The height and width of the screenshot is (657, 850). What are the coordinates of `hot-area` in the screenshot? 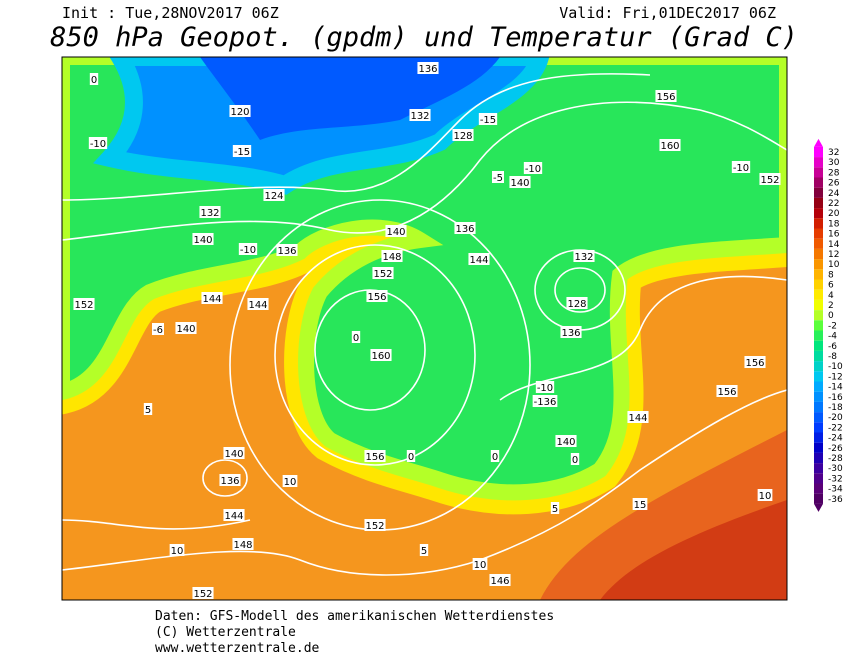 It's located at (693, 550).